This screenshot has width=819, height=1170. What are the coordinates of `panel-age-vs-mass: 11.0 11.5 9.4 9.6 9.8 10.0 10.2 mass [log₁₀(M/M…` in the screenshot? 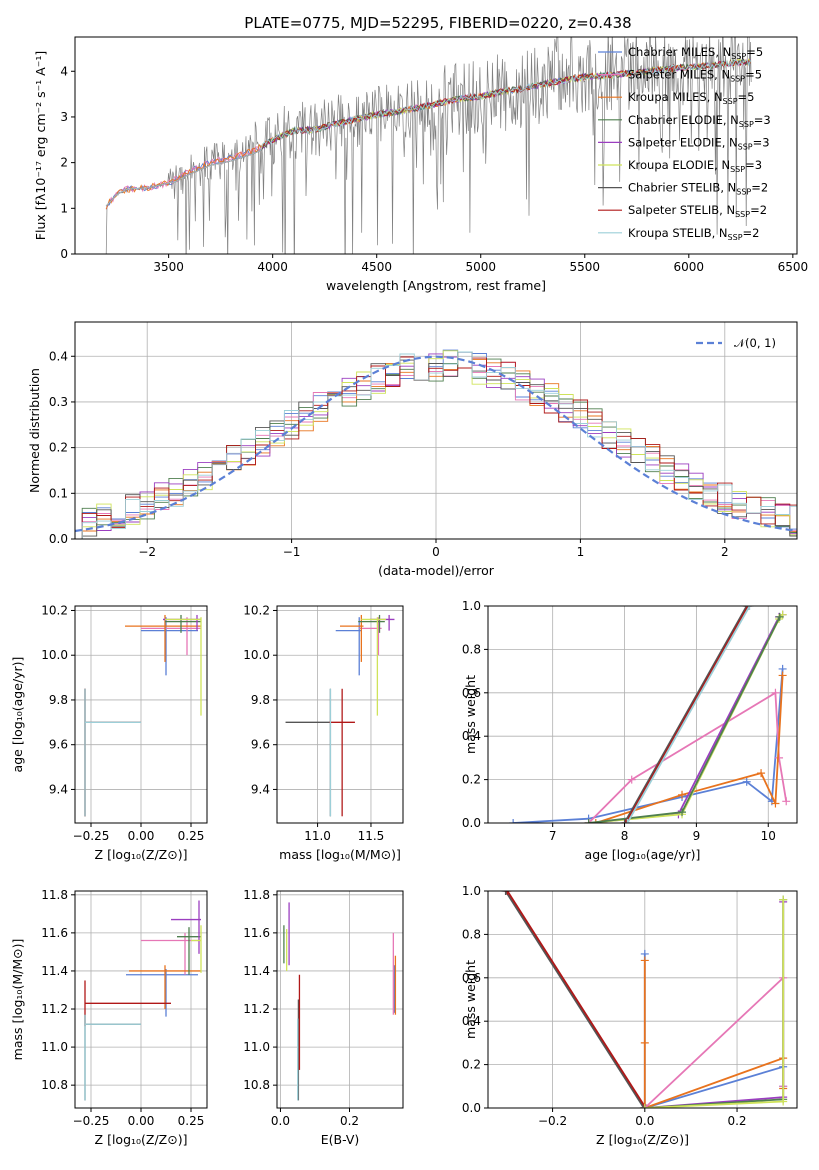 It's located at (323, 732).